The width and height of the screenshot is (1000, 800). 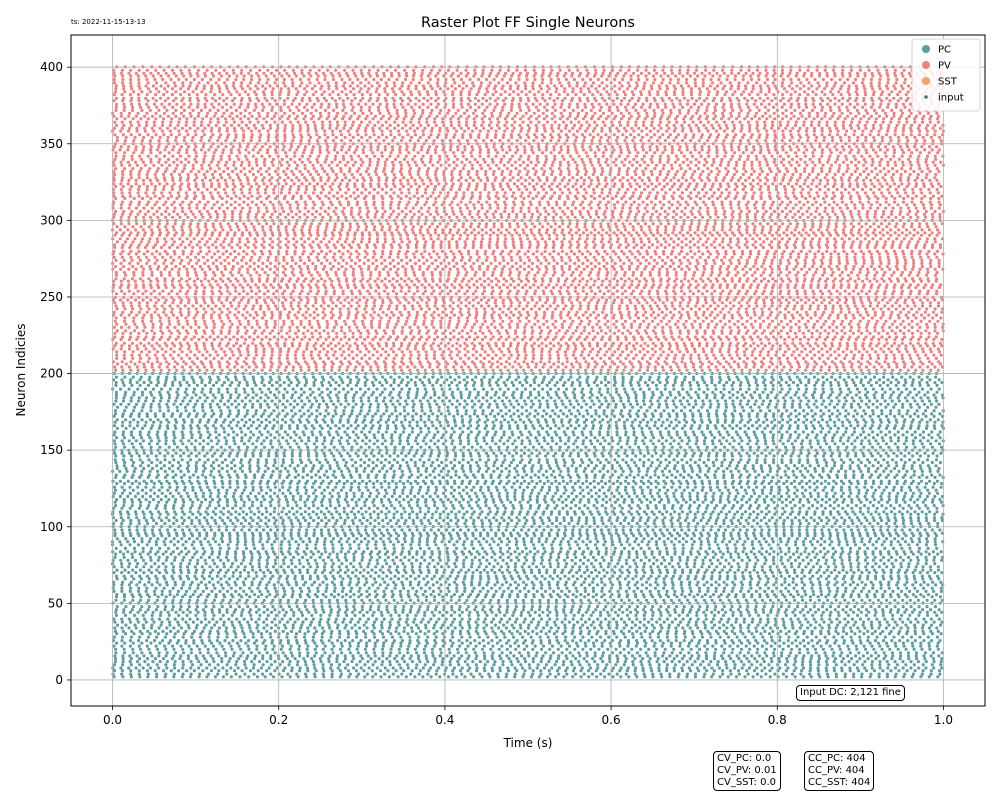 What do you see at coordinates (839, 782) in the screenshot?
I see `cc-sst-text: CC_SST: 404` at bounding box center [839, 782].